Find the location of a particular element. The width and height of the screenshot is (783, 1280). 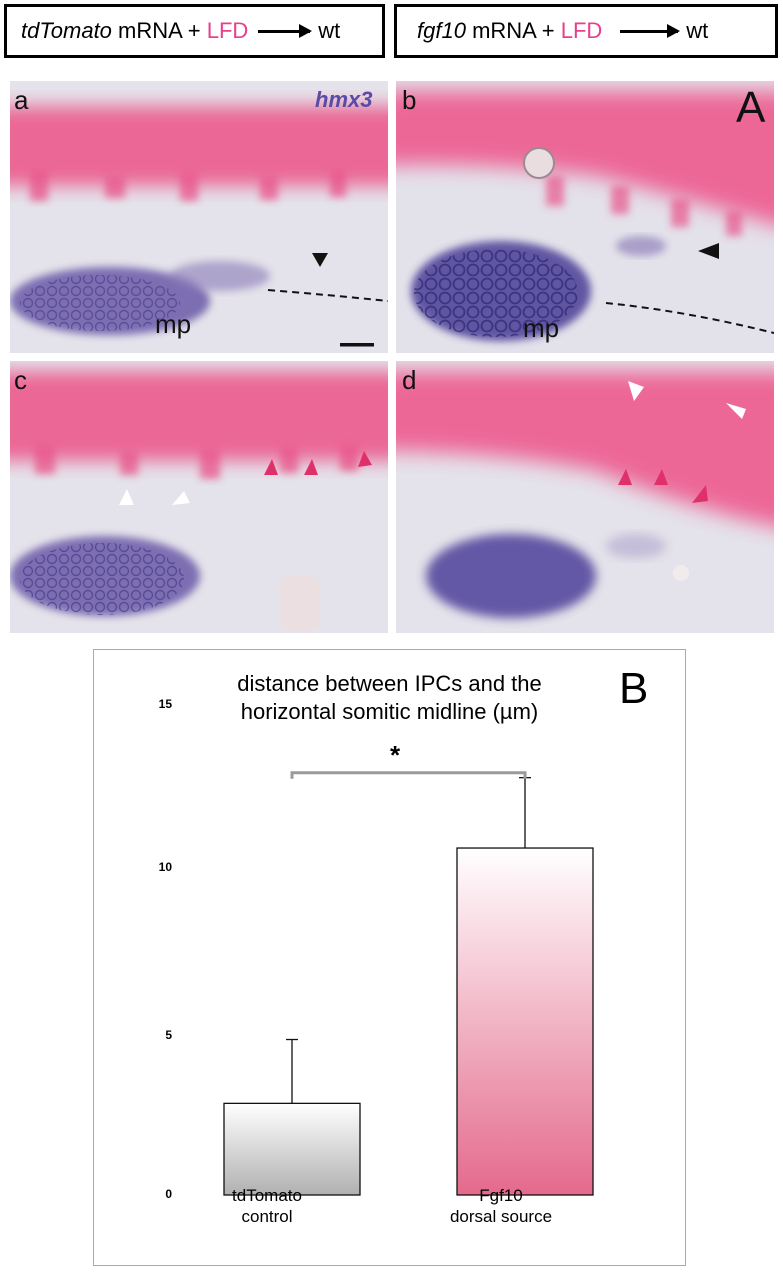

micrograph-a-image is located at coordinates (199, 217).